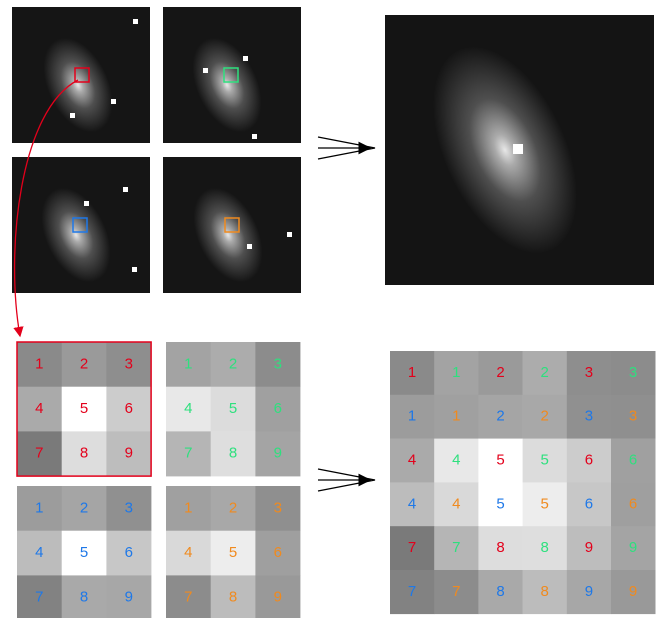 This screenshot has height=618, width=663. I want to click on arrow, so click(346, 314).